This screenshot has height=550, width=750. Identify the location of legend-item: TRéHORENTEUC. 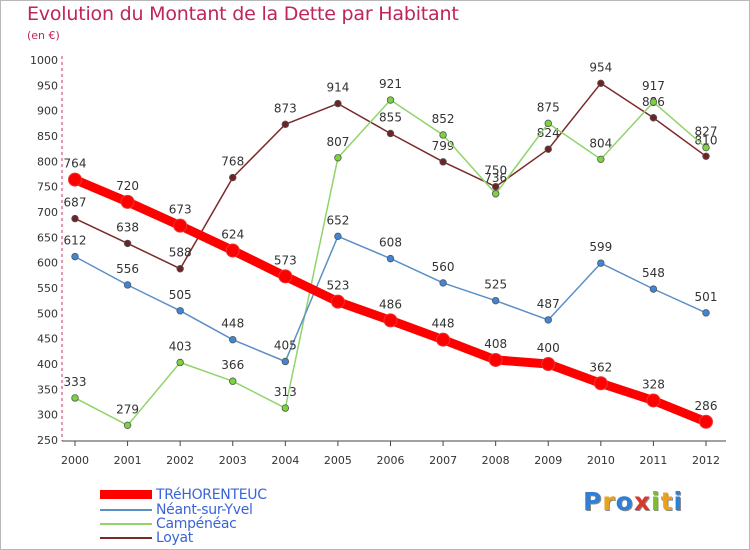
(183, 494).